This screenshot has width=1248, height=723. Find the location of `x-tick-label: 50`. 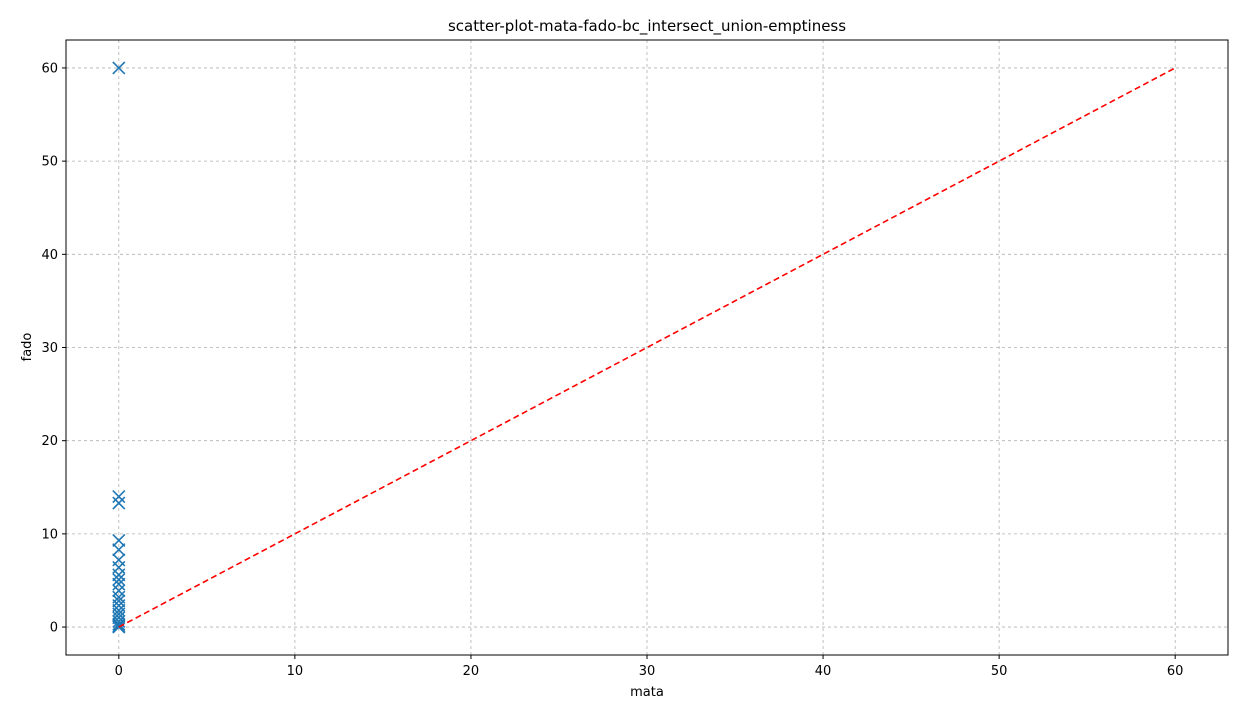

x-tick-label: 50 is located at coordinates (999, 671).